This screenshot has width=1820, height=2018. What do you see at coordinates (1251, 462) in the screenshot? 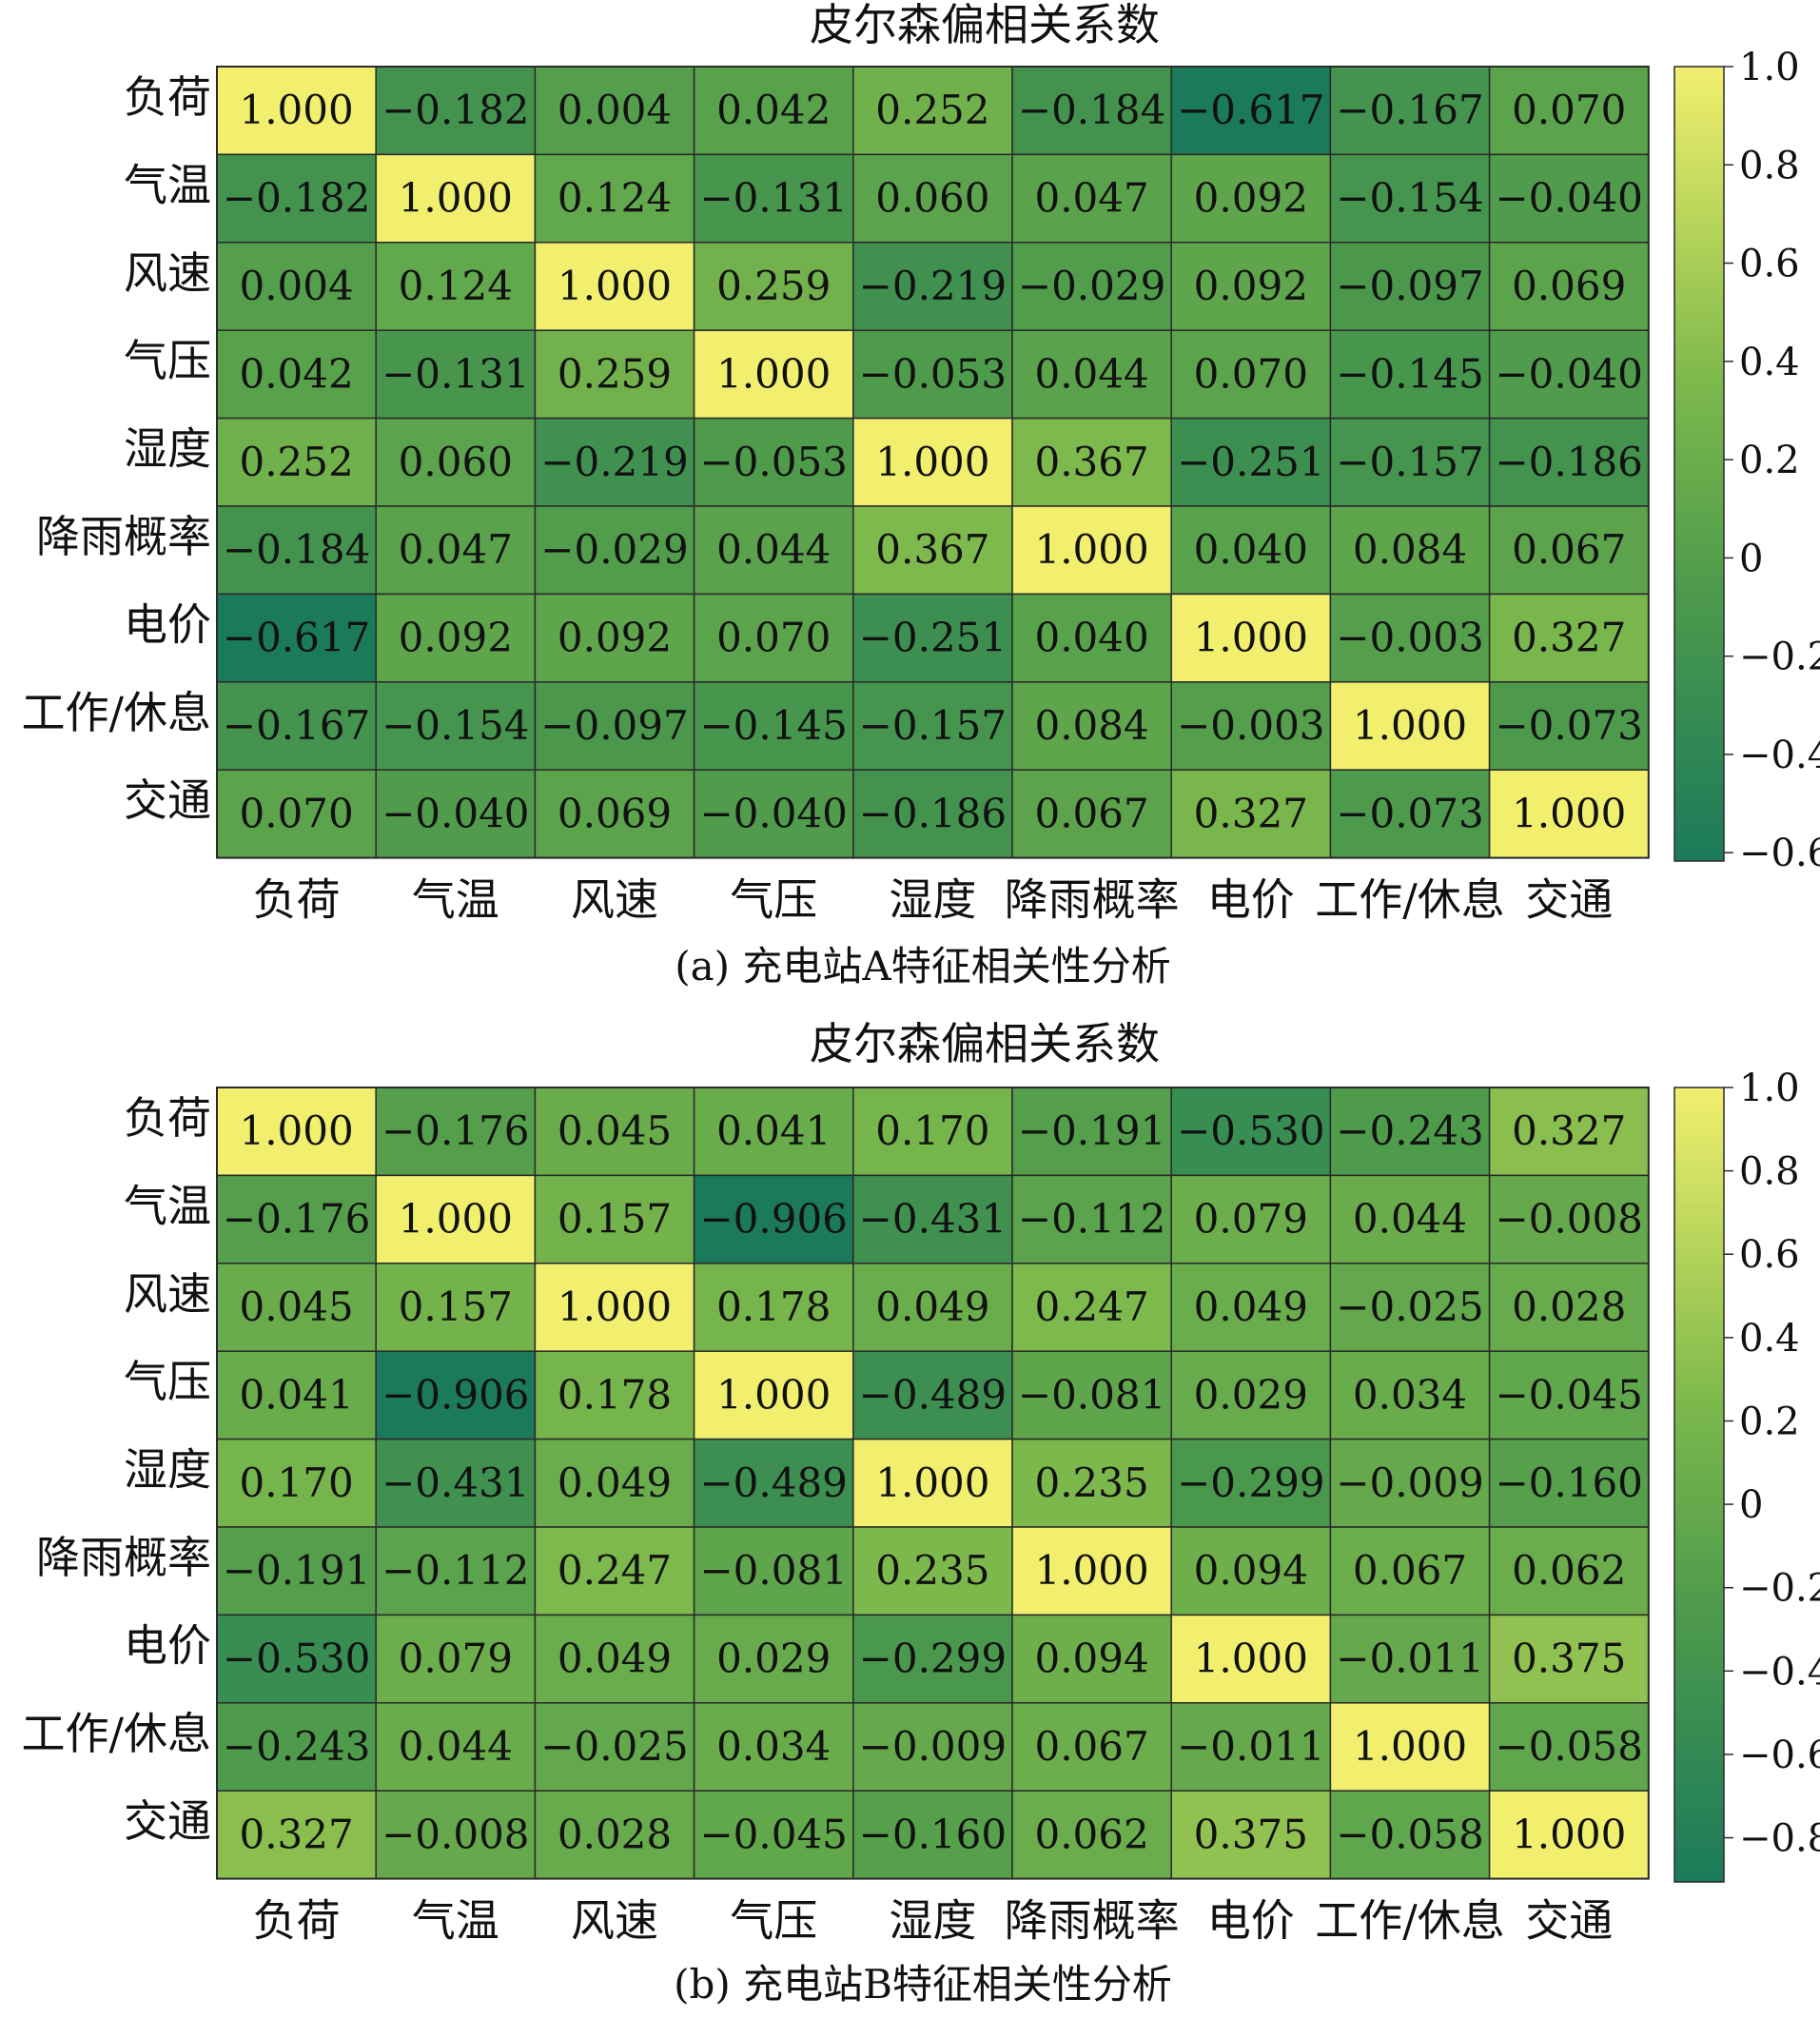
I see `cell-value-label: −0.251` at bounding box center [1251, 462].